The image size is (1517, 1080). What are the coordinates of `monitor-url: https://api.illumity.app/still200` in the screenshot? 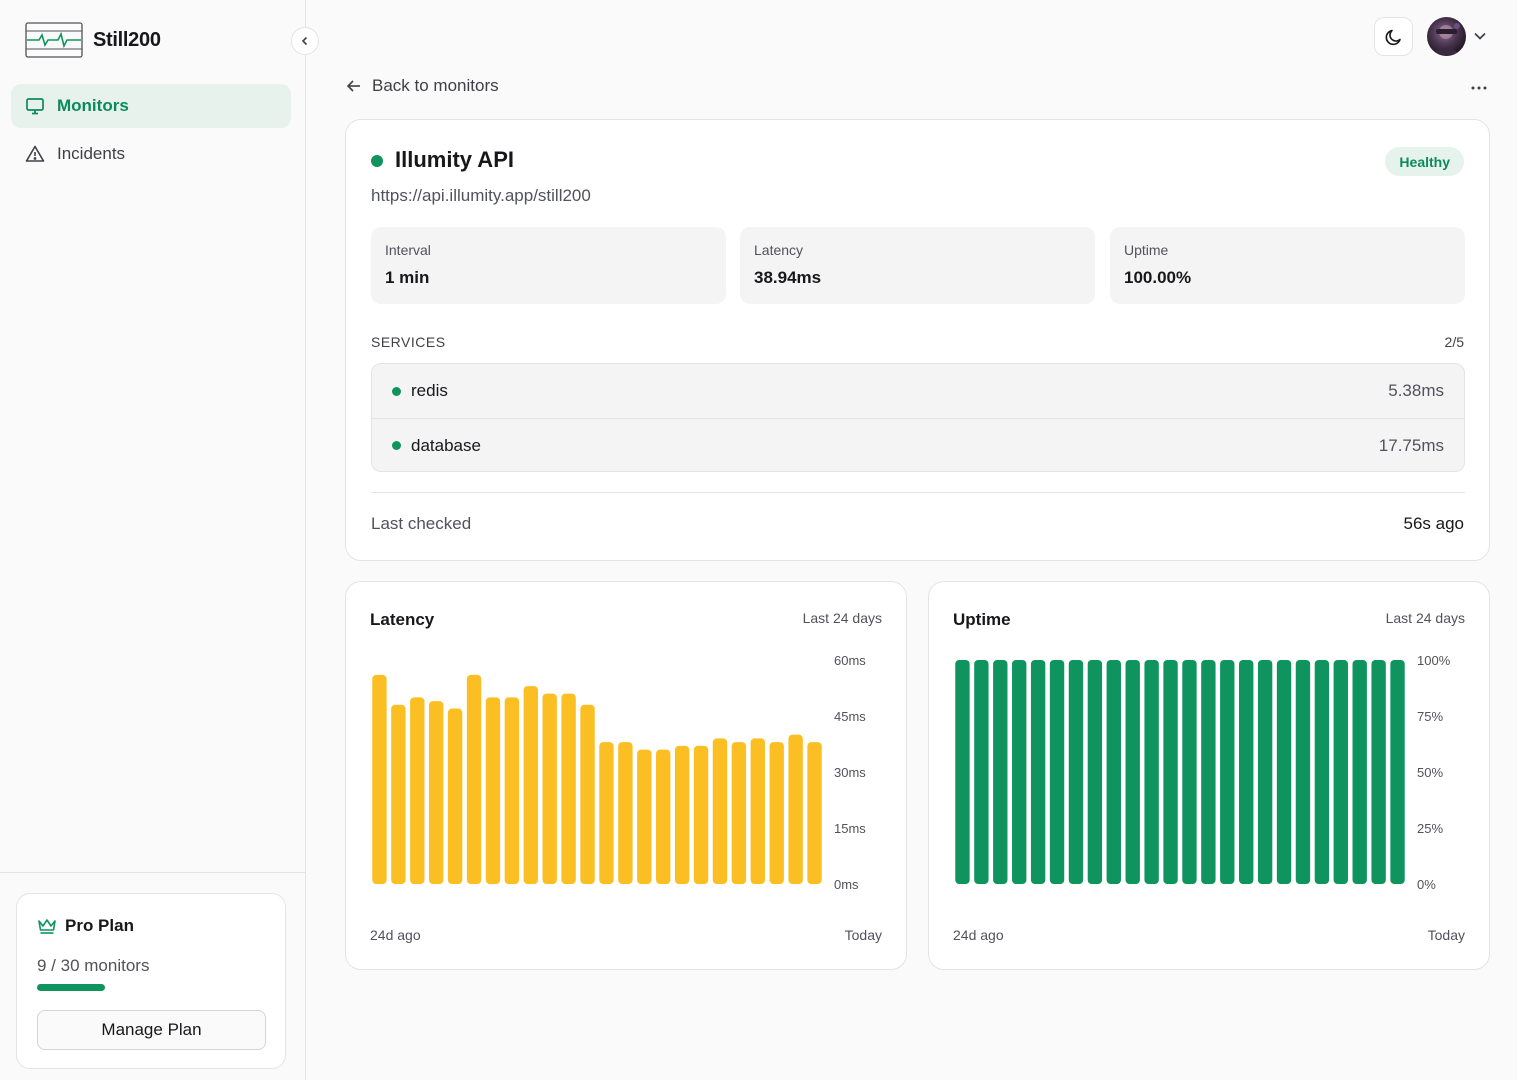 It's located at (481, 195).